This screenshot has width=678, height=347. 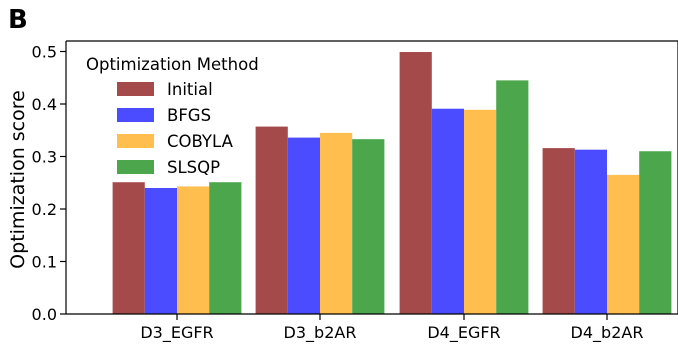 I want to click on bar-slsqp-d3-b2ar, so click(x=368, y=226).